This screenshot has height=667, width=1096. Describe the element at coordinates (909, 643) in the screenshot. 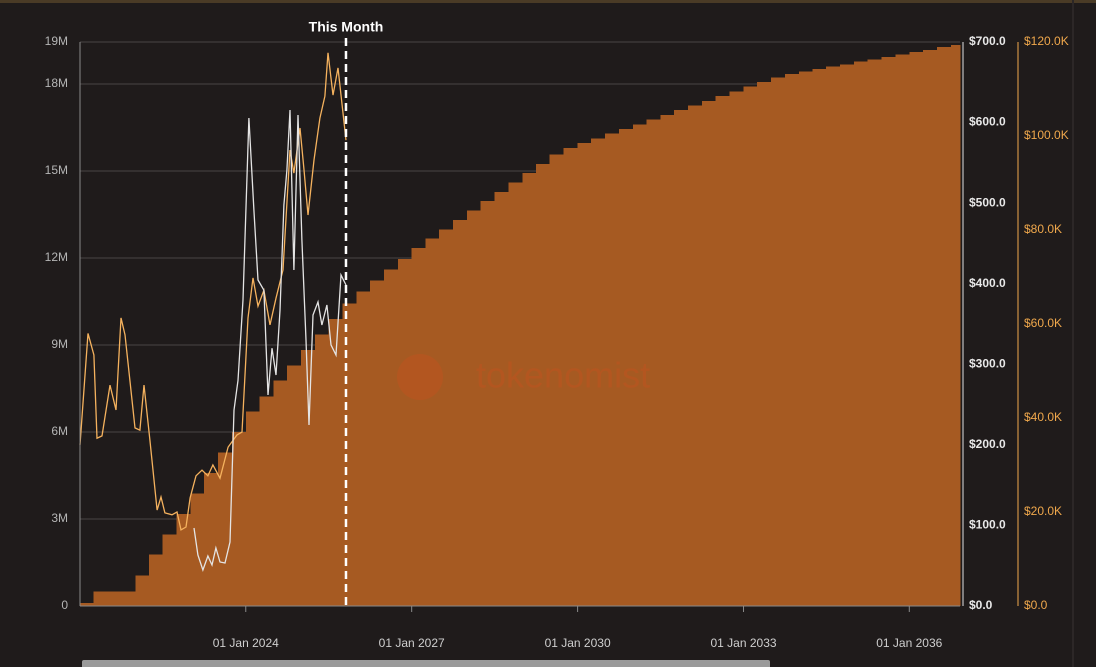

I see `x-tick-label: 01 Jan 2036` at that location.